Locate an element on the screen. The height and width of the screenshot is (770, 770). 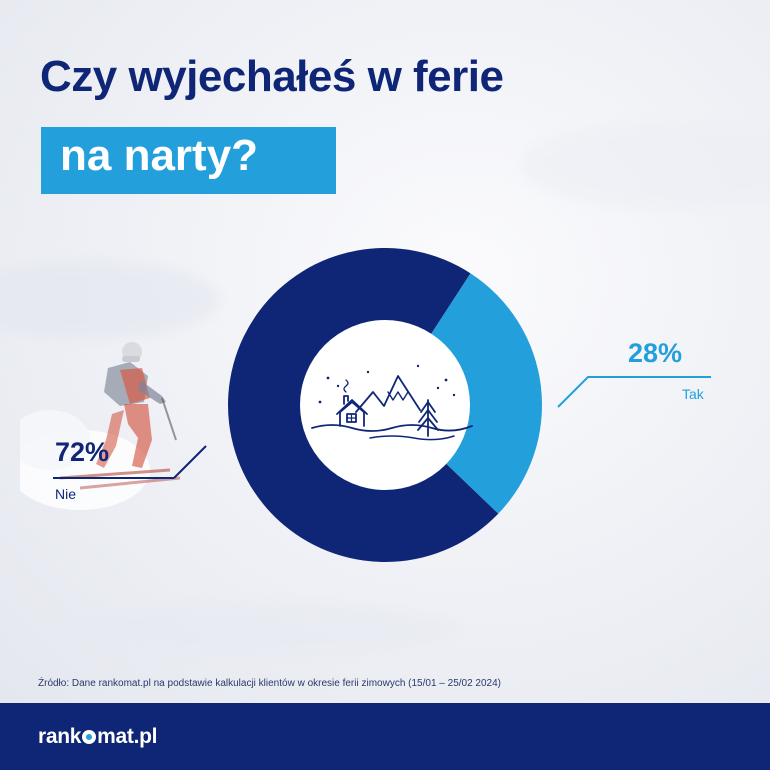
snowflakes-decoration is located at coordinates (387, 384).